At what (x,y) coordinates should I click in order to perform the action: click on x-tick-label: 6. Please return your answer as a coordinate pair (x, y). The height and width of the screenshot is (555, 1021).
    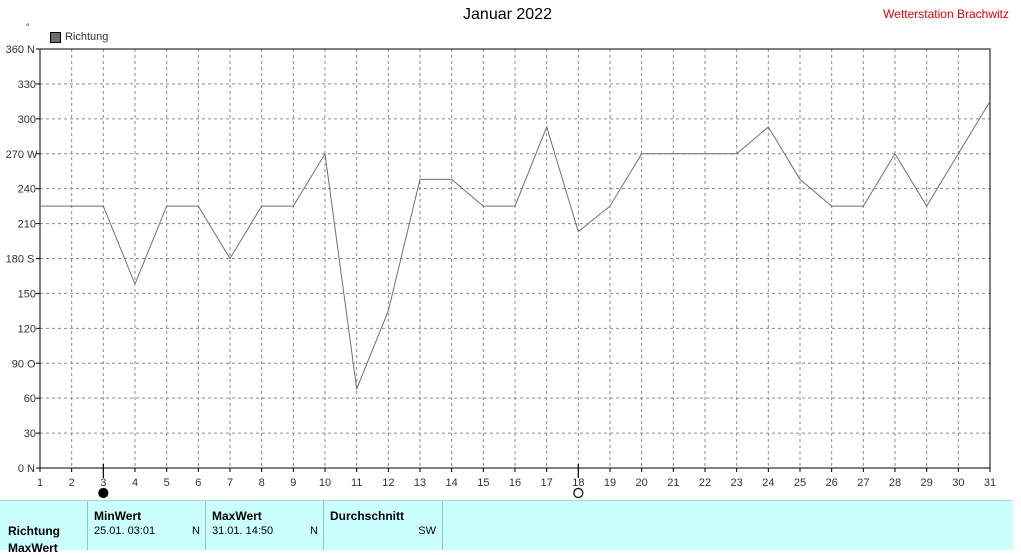
    Looking at the image, I should click on (198, 483).